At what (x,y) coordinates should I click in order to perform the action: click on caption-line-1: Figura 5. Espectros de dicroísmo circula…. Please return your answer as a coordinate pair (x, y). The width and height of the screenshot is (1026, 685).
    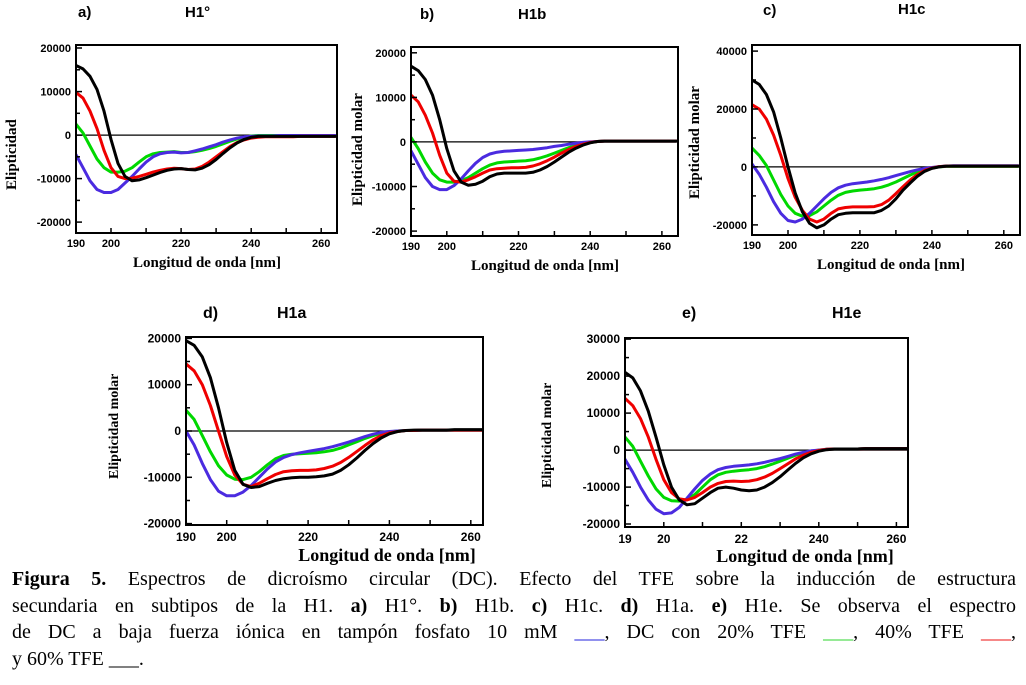
    Looking at the image, I should click on (514, 579).